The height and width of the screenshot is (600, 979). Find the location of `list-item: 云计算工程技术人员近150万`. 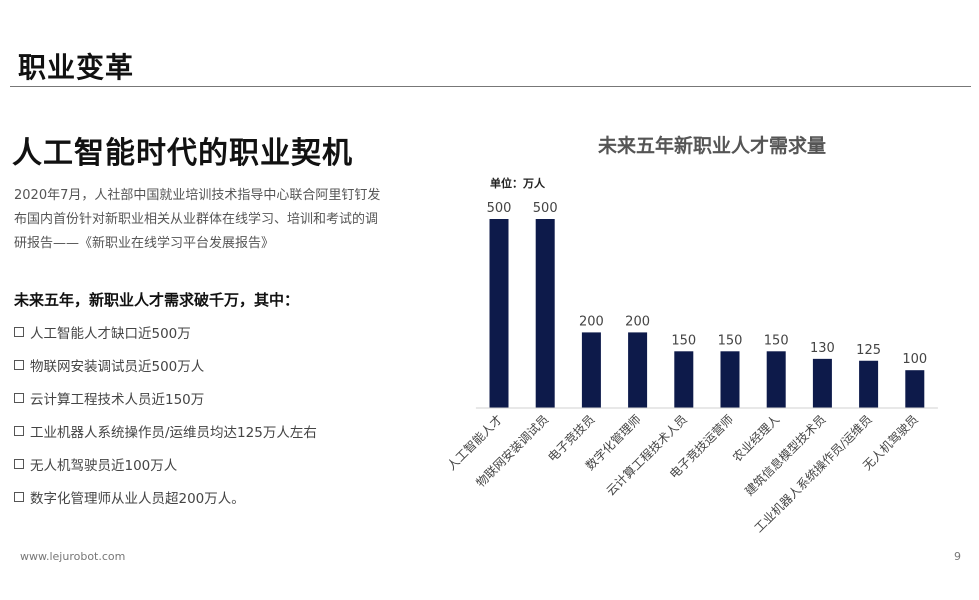

list-item: 云计算工程技术人员近150万 is located at coordinates (165, 402).